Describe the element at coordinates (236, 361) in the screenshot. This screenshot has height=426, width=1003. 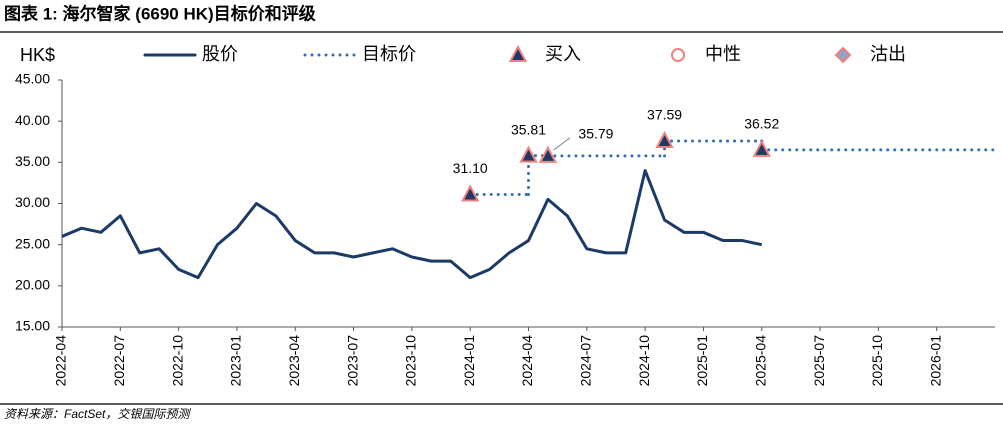
I see `x-tick-label: 2023-01` at that location.